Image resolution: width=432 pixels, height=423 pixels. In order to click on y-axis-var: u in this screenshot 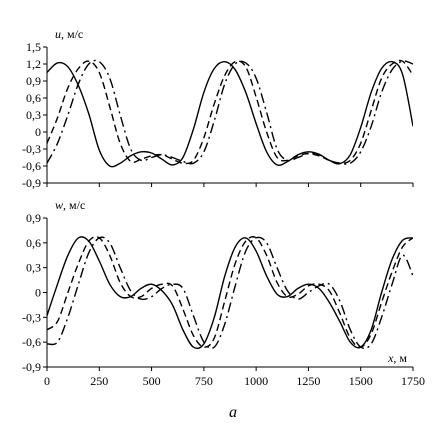, I will do `click(58, 34)`.